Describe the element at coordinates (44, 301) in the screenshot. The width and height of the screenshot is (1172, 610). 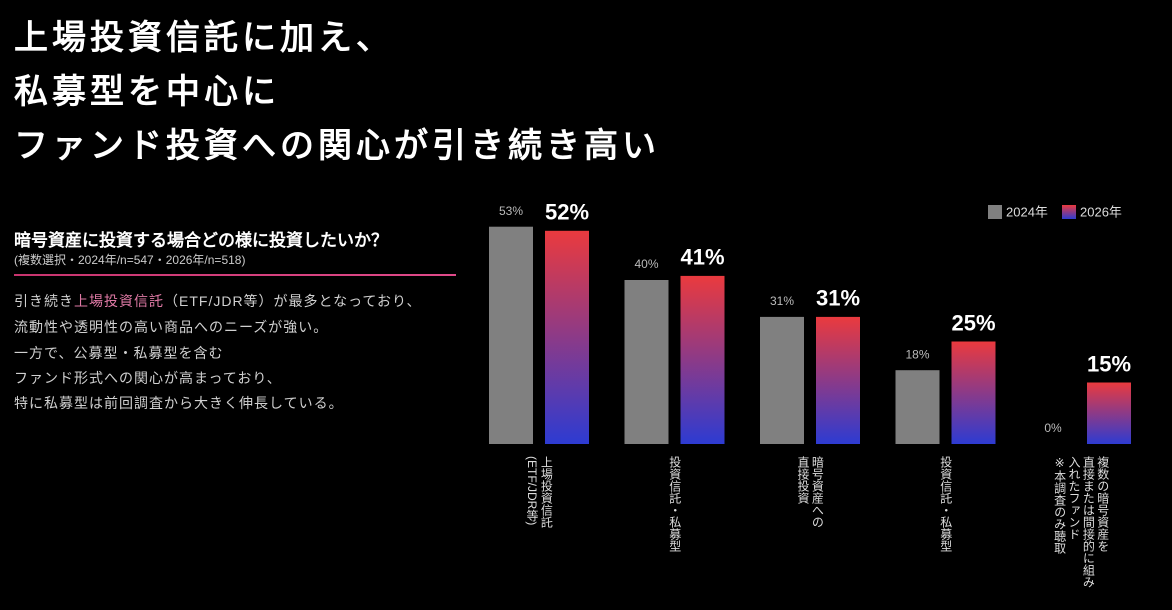
I see `text: 引き続き` at that location.